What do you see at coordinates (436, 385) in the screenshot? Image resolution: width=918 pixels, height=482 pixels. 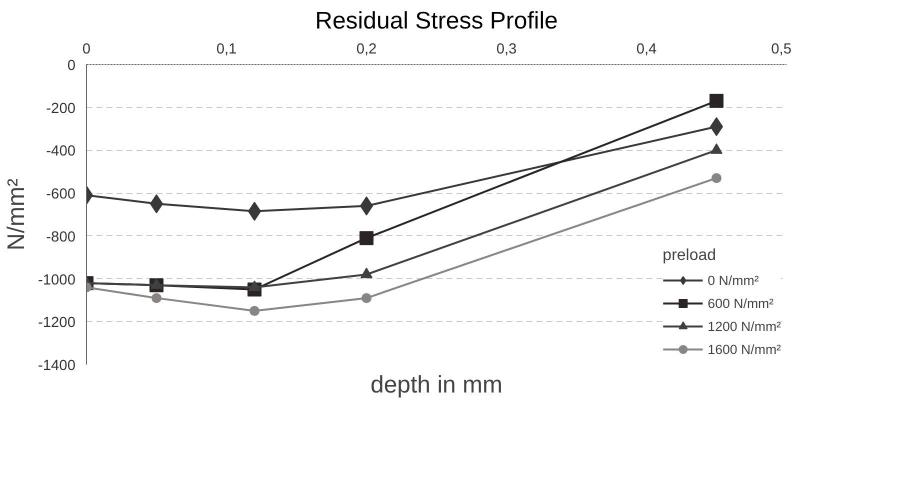 I see `x-axis-title: depth in mm` at bounding box center [436, 385].